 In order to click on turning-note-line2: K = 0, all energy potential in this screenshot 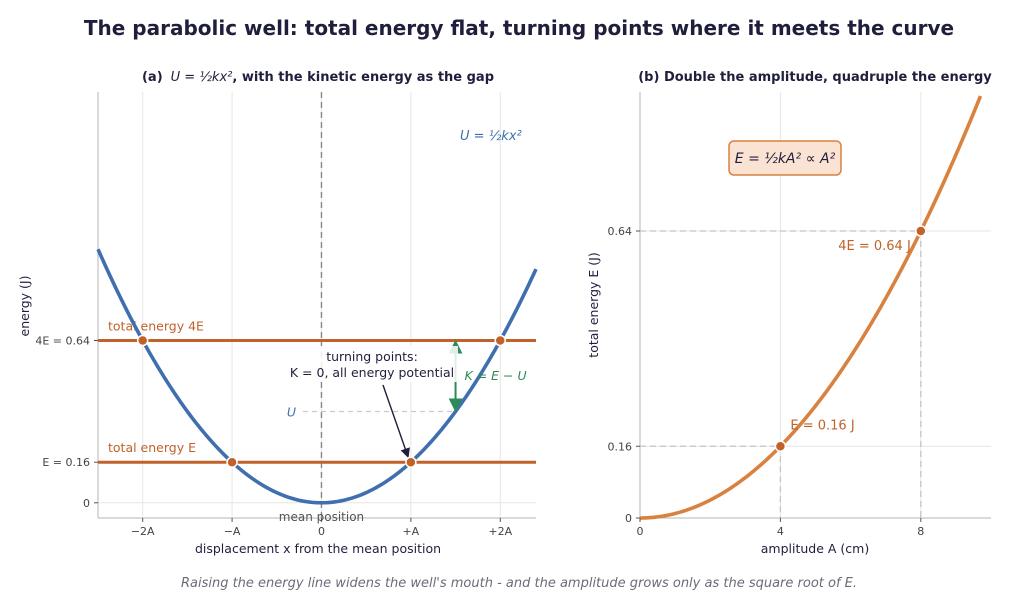, I will do `click(372, 372)`.